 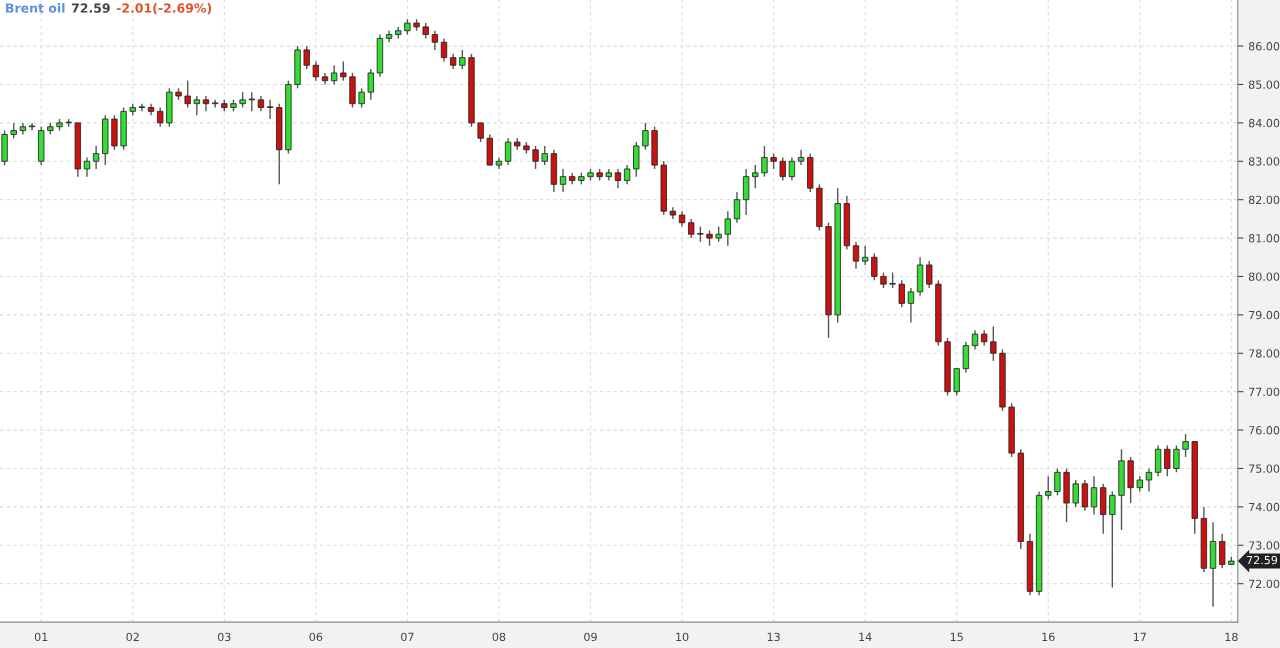 What do you see at coordinates (1264, 507) in the screenshot?
I see `y-tick-label: 74.00` at bounding box center [1264, 507].